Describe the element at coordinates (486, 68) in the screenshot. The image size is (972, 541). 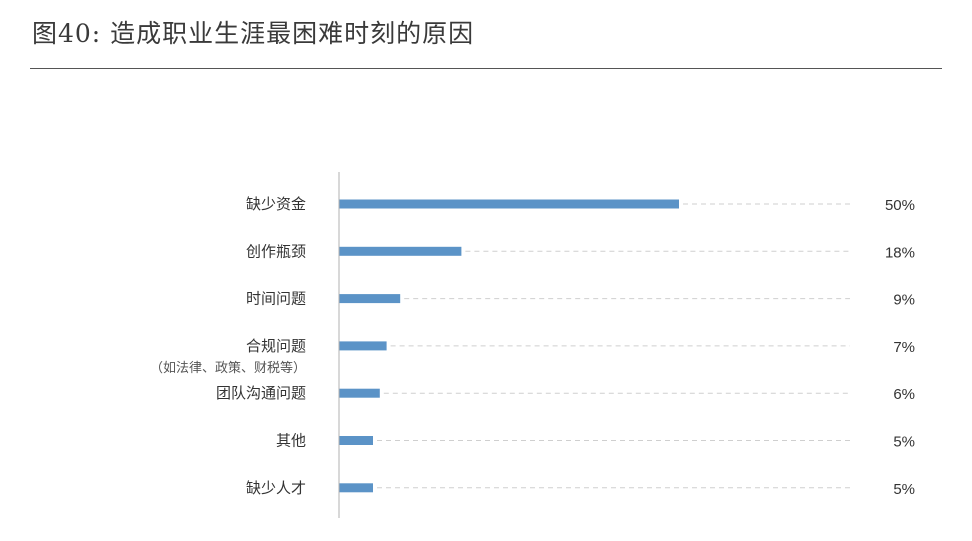
I see `title-divider` at that location.